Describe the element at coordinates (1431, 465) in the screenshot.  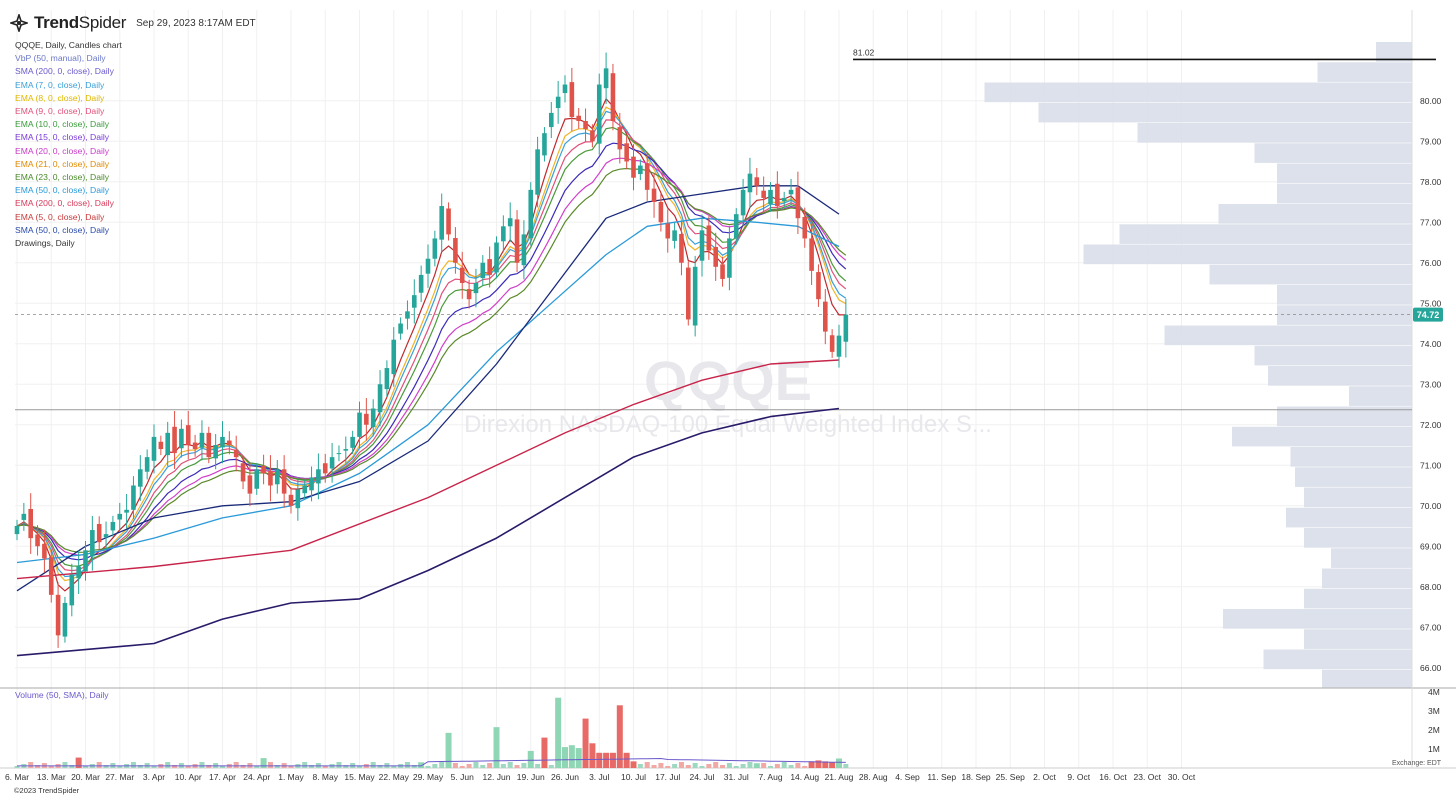
I see `price-tick-label: 71.00` at that location.